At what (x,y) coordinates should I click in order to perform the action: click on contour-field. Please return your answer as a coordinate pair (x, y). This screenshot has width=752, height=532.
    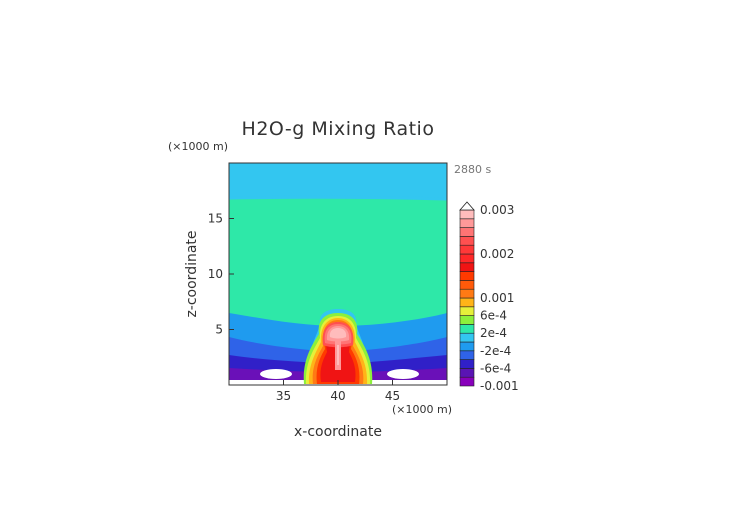
    Looking at the image, I should click on (338, 274).